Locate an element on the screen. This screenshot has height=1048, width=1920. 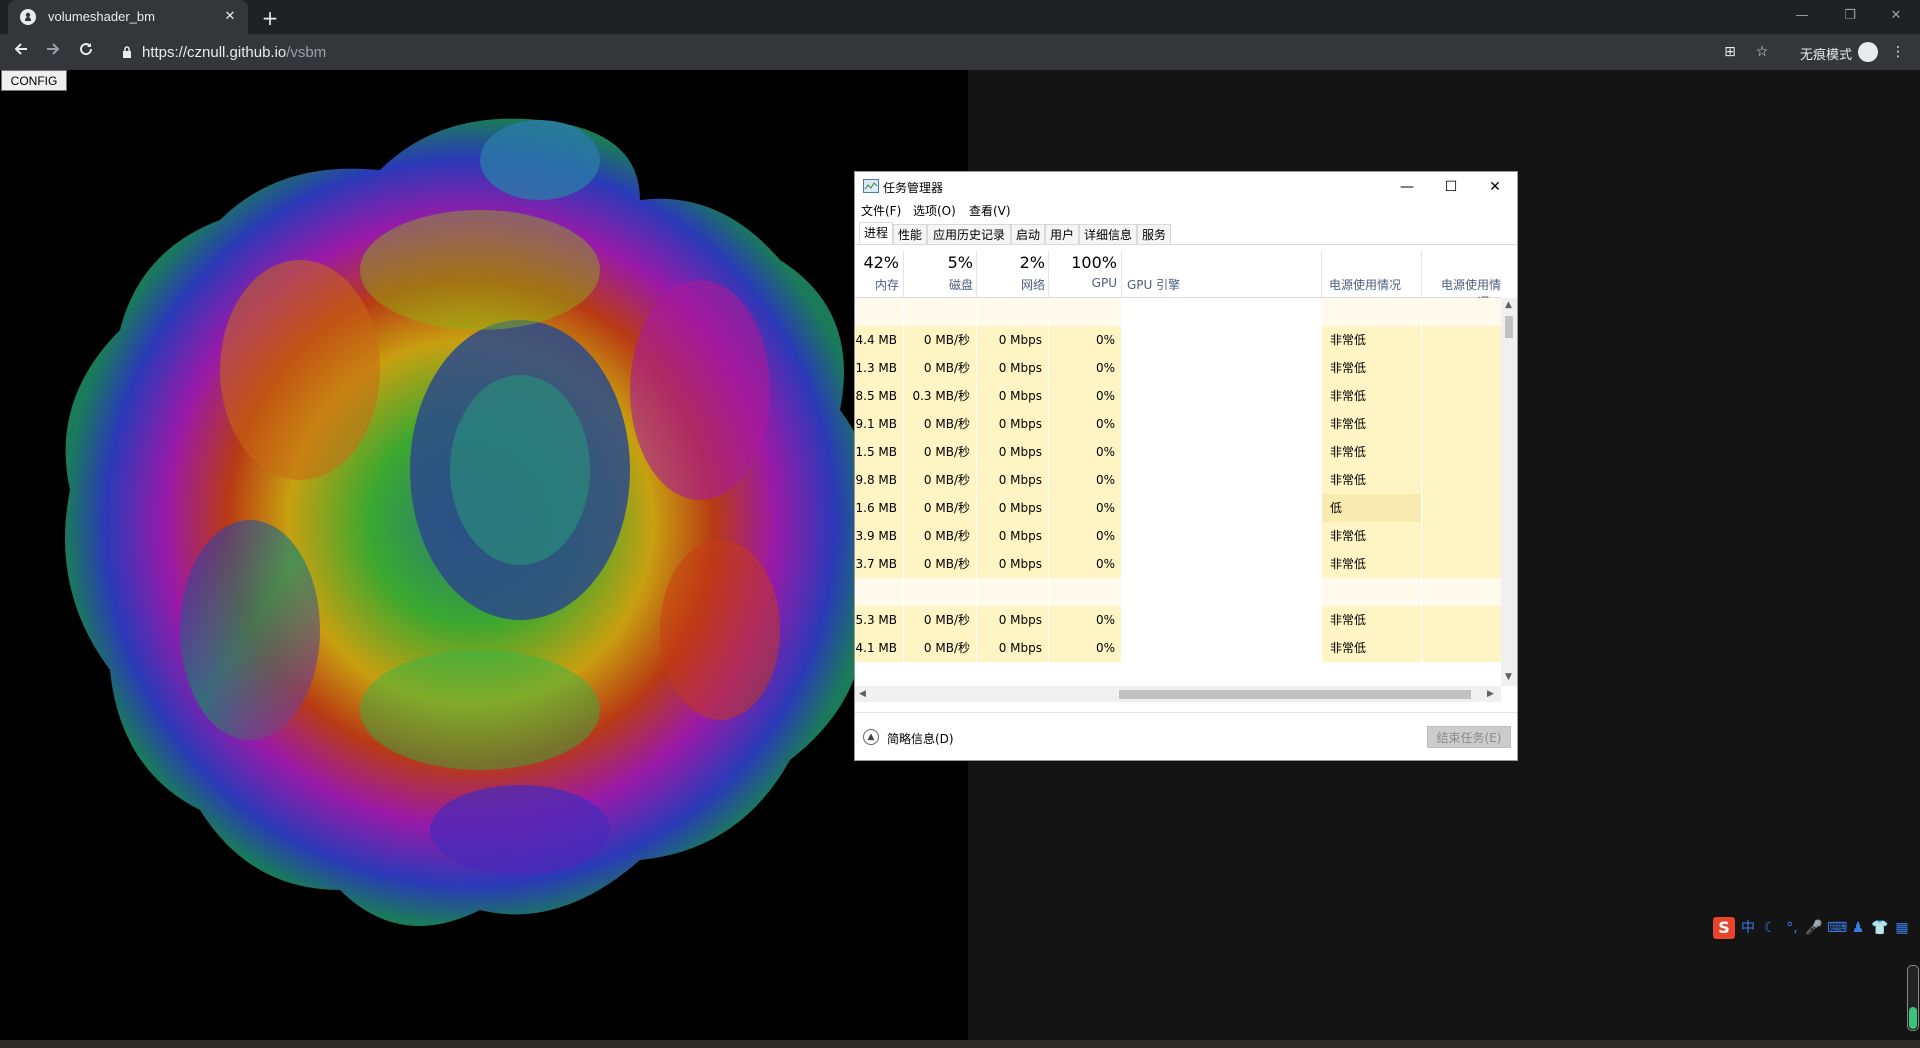
tab-users: 用户 is located at coordinates (1062, 234).